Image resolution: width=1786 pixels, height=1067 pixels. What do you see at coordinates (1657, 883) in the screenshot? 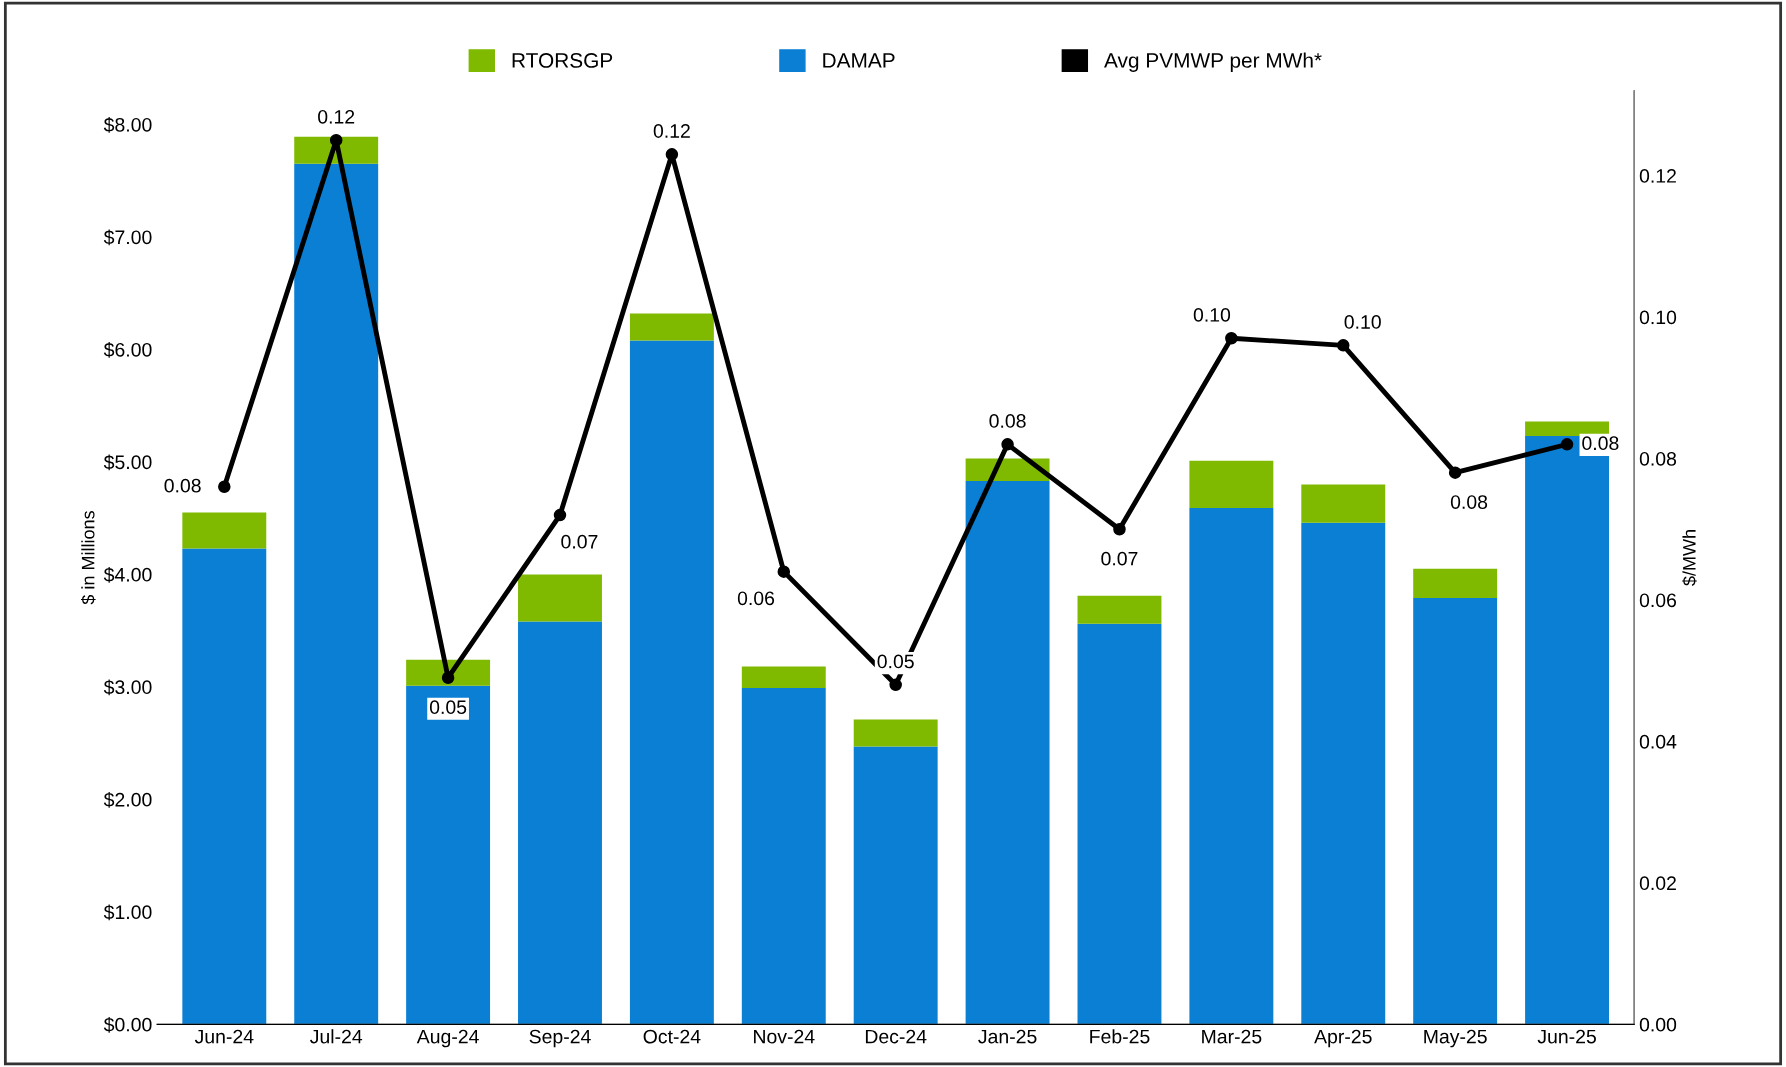
I see `y2-tick-label: 0.02` at bounding box center [1657, 883].